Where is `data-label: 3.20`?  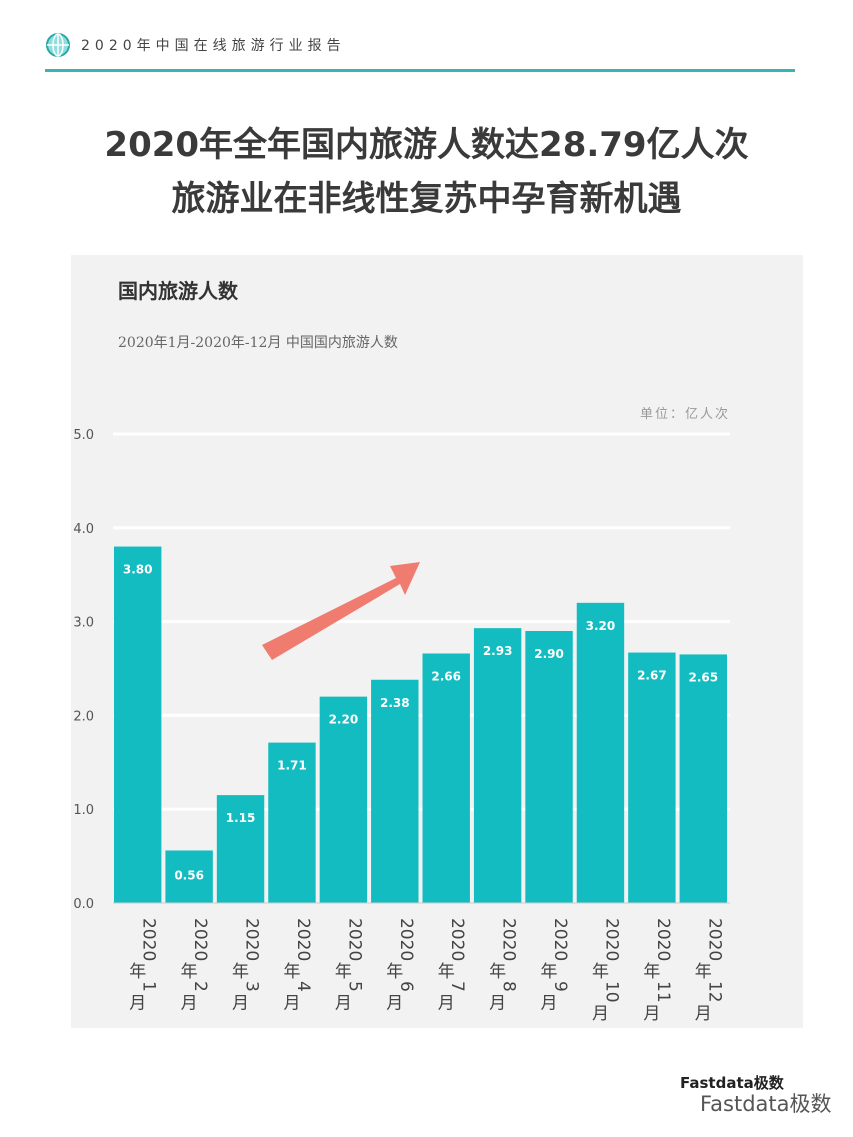
data-label: 3.20 is located at coordinates (601, 626).